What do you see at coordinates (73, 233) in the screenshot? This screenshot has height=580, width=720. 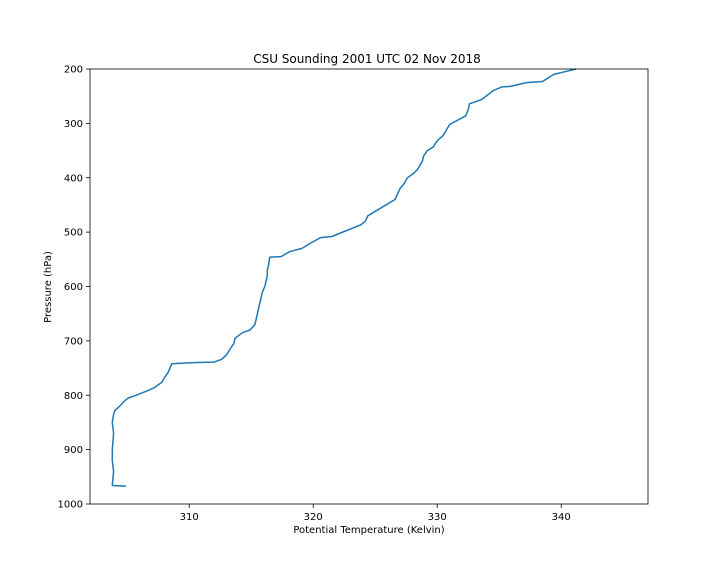 I see `y-tick-label: 500` at bounding box center [73, 233].